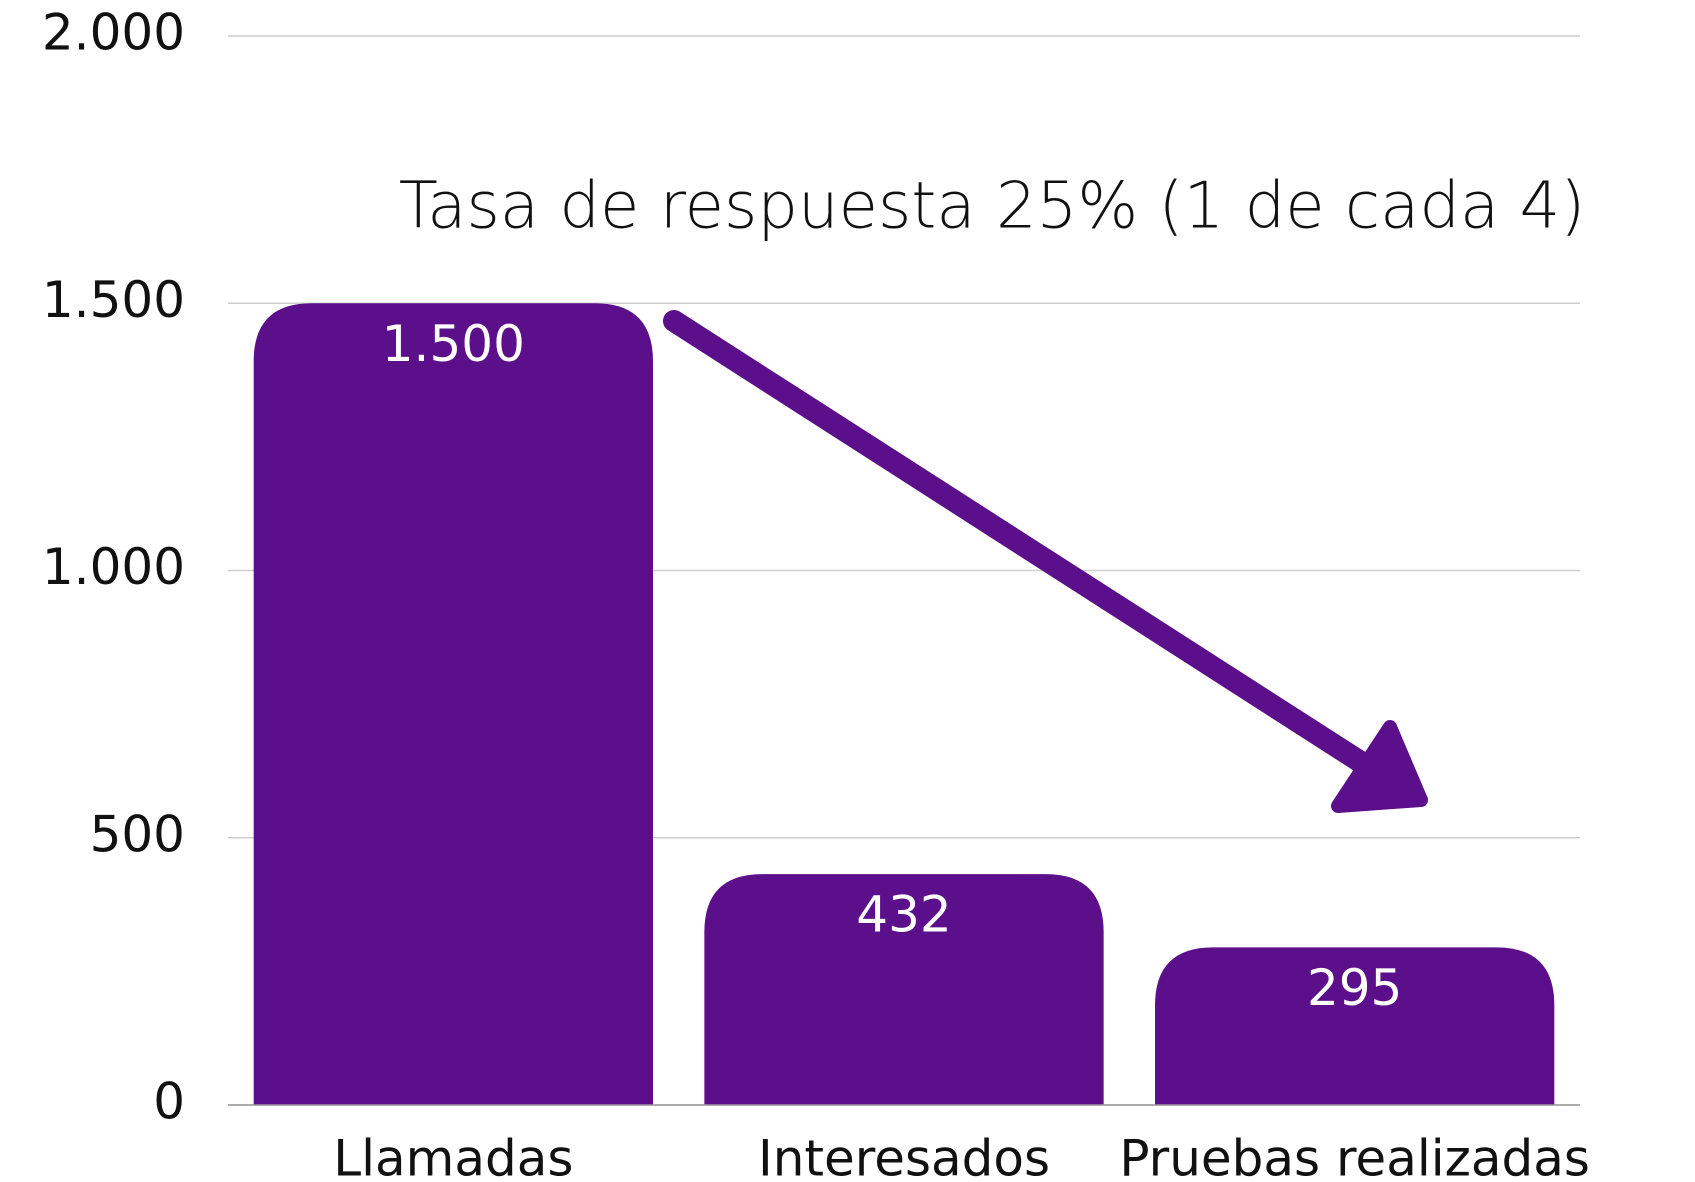  I want to click on annotation: Tasa de respuesta 25% (1 de cada 4), so click(992, 207).